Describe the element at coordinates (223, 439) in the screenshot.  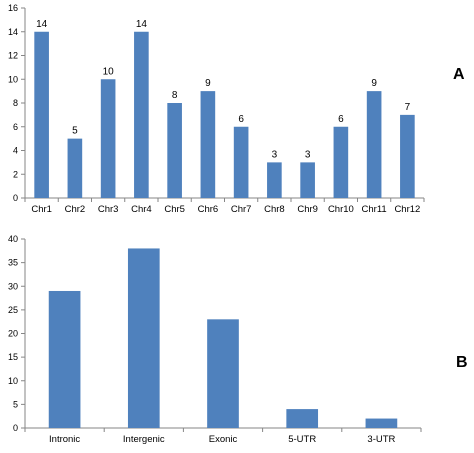
I see `chart-b-category-label: Exonic` at that location.